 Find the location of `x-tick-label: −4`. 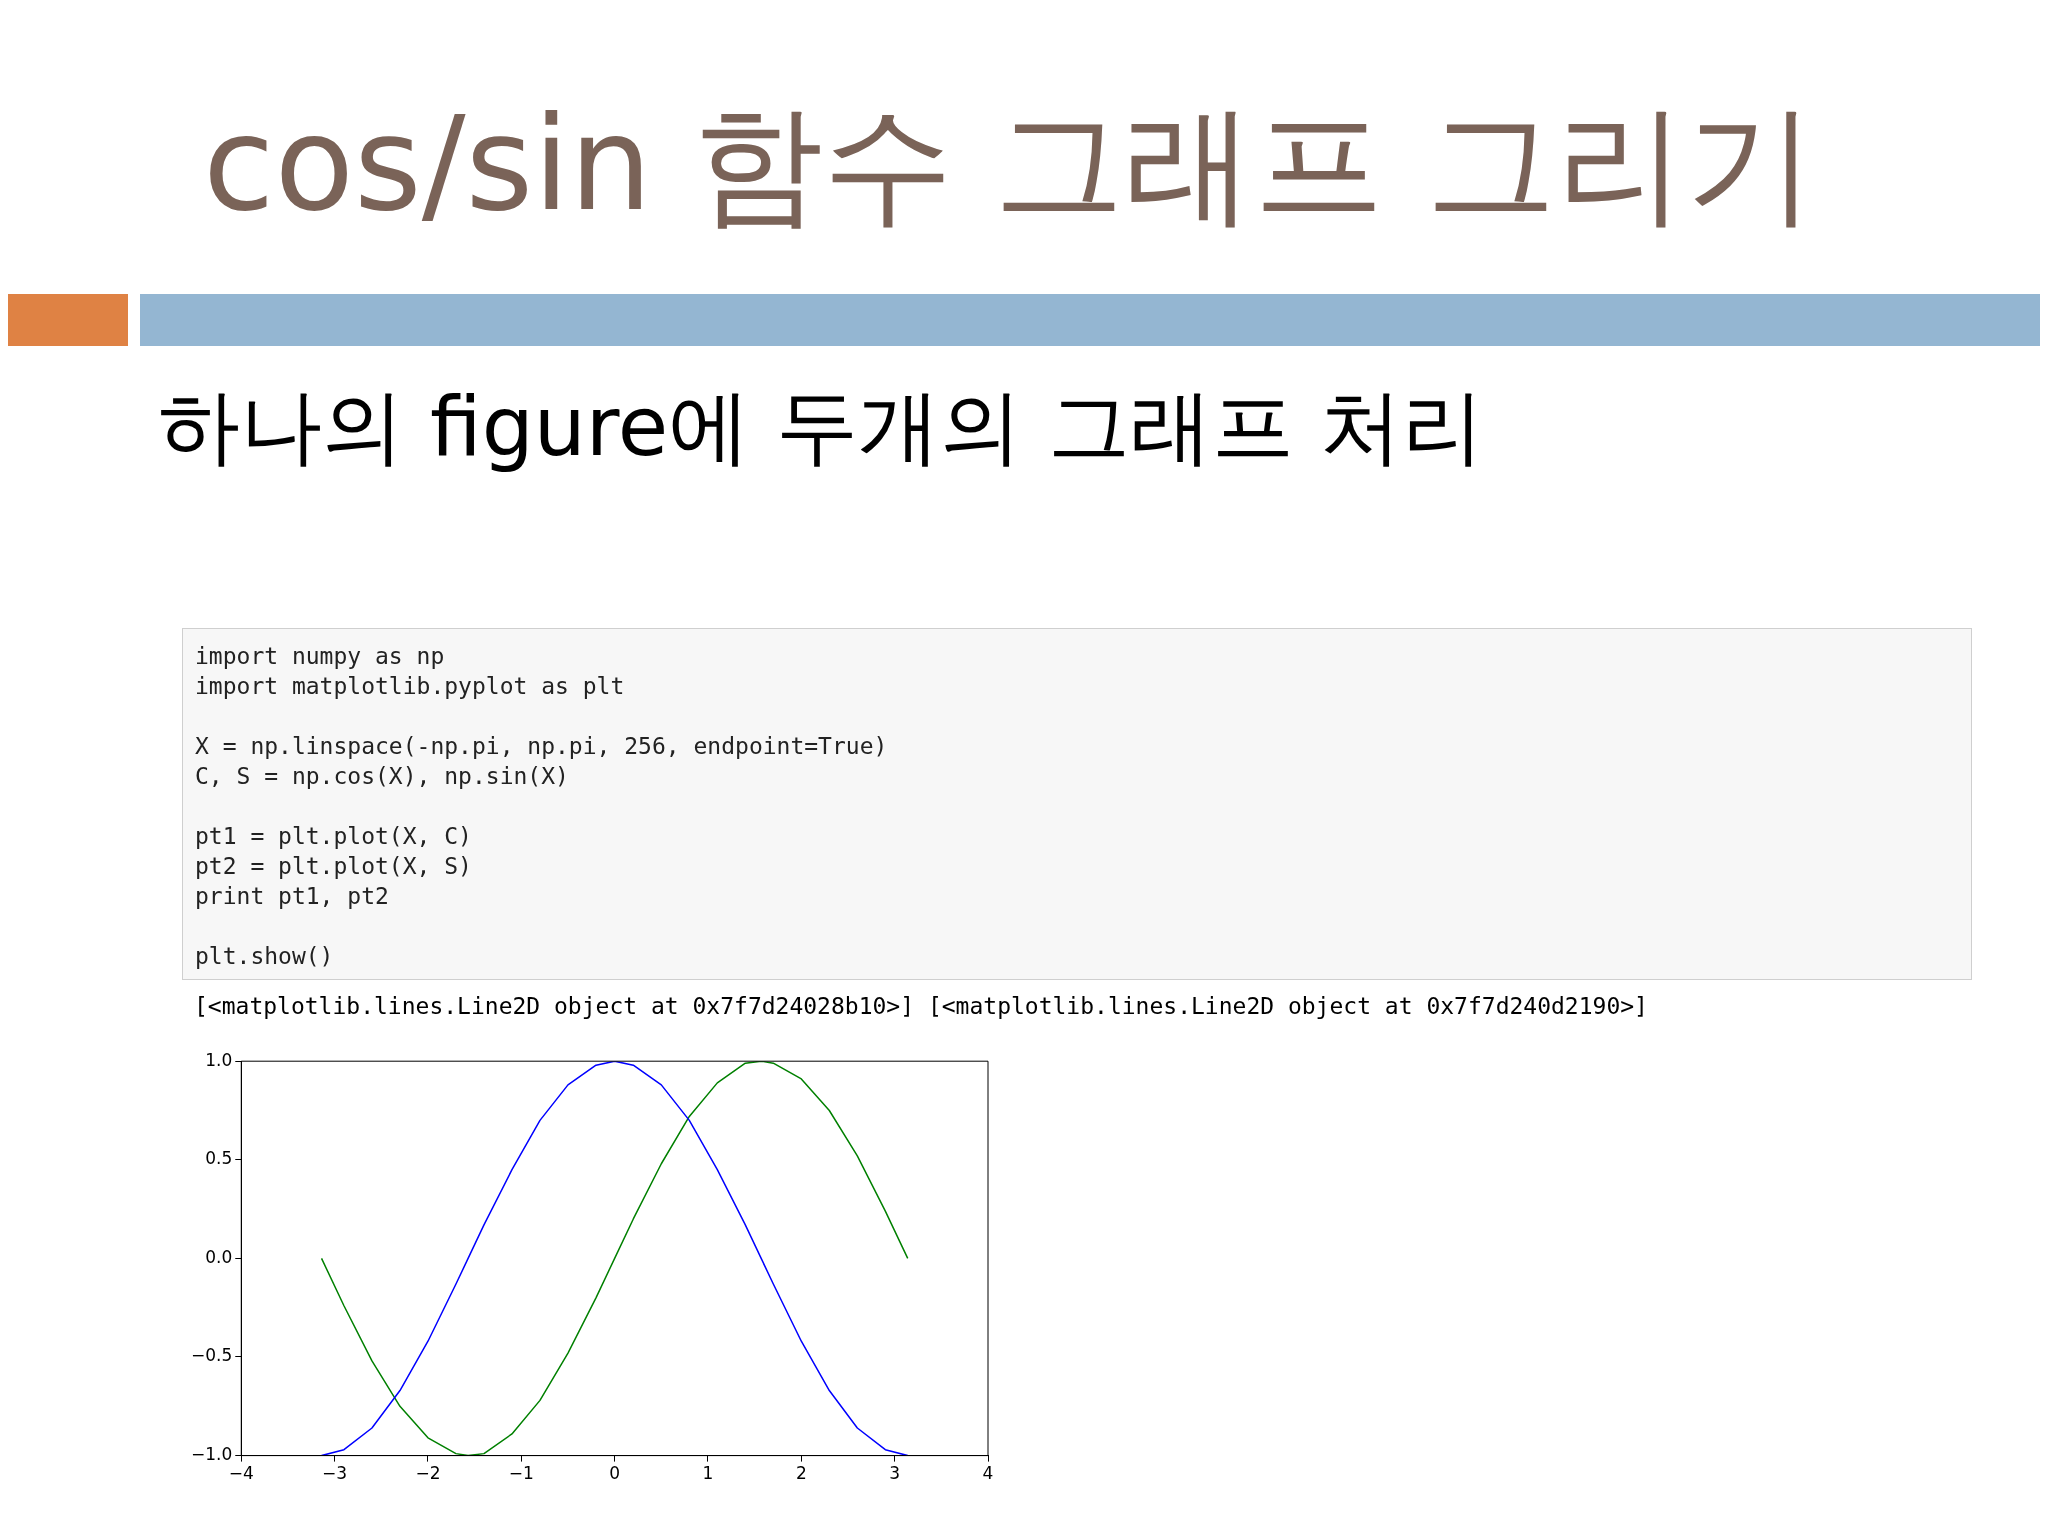

x-tick-label: −4 is located at coordinates (241, 1473).